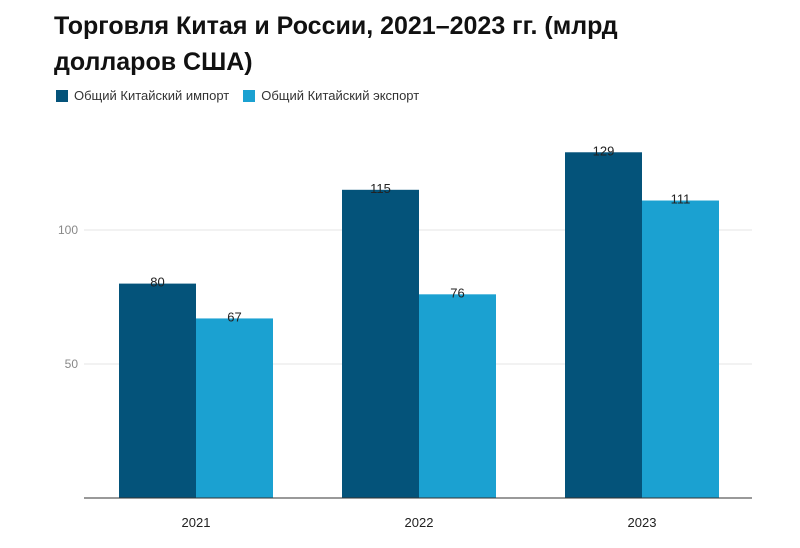 Image resolution: width=800 pixels, height=548 pixels. What do you see at coordinates (604, 150) in the screenshot?
I see `value-label-import-2023: 129` at bounding box center [604, 150].